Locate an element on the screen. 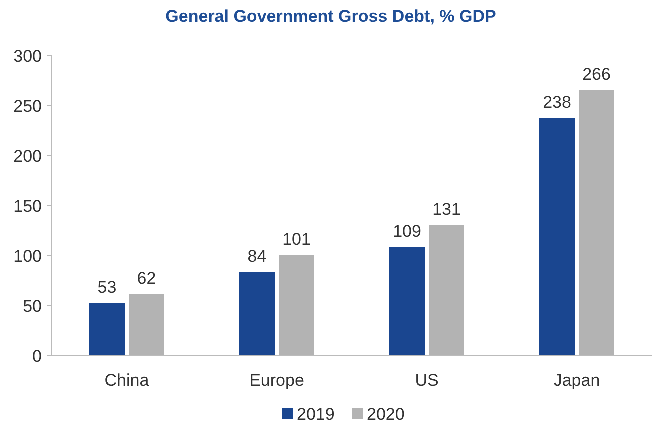 Image resolution: width=662 pixels, height=435 pixels. y-tick-label: 300 is located at coordinates (28, 56).